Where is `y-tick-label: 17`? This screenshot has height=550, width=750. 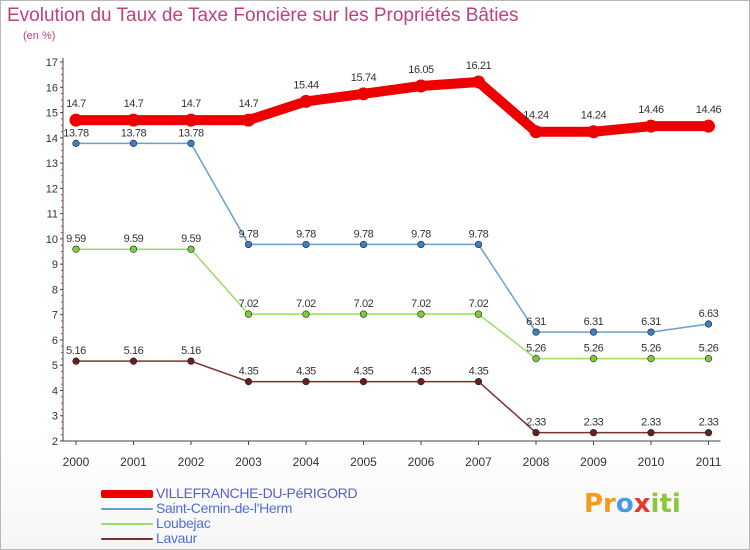
y-tick-label: 17 is located at coordinates (52, 63).